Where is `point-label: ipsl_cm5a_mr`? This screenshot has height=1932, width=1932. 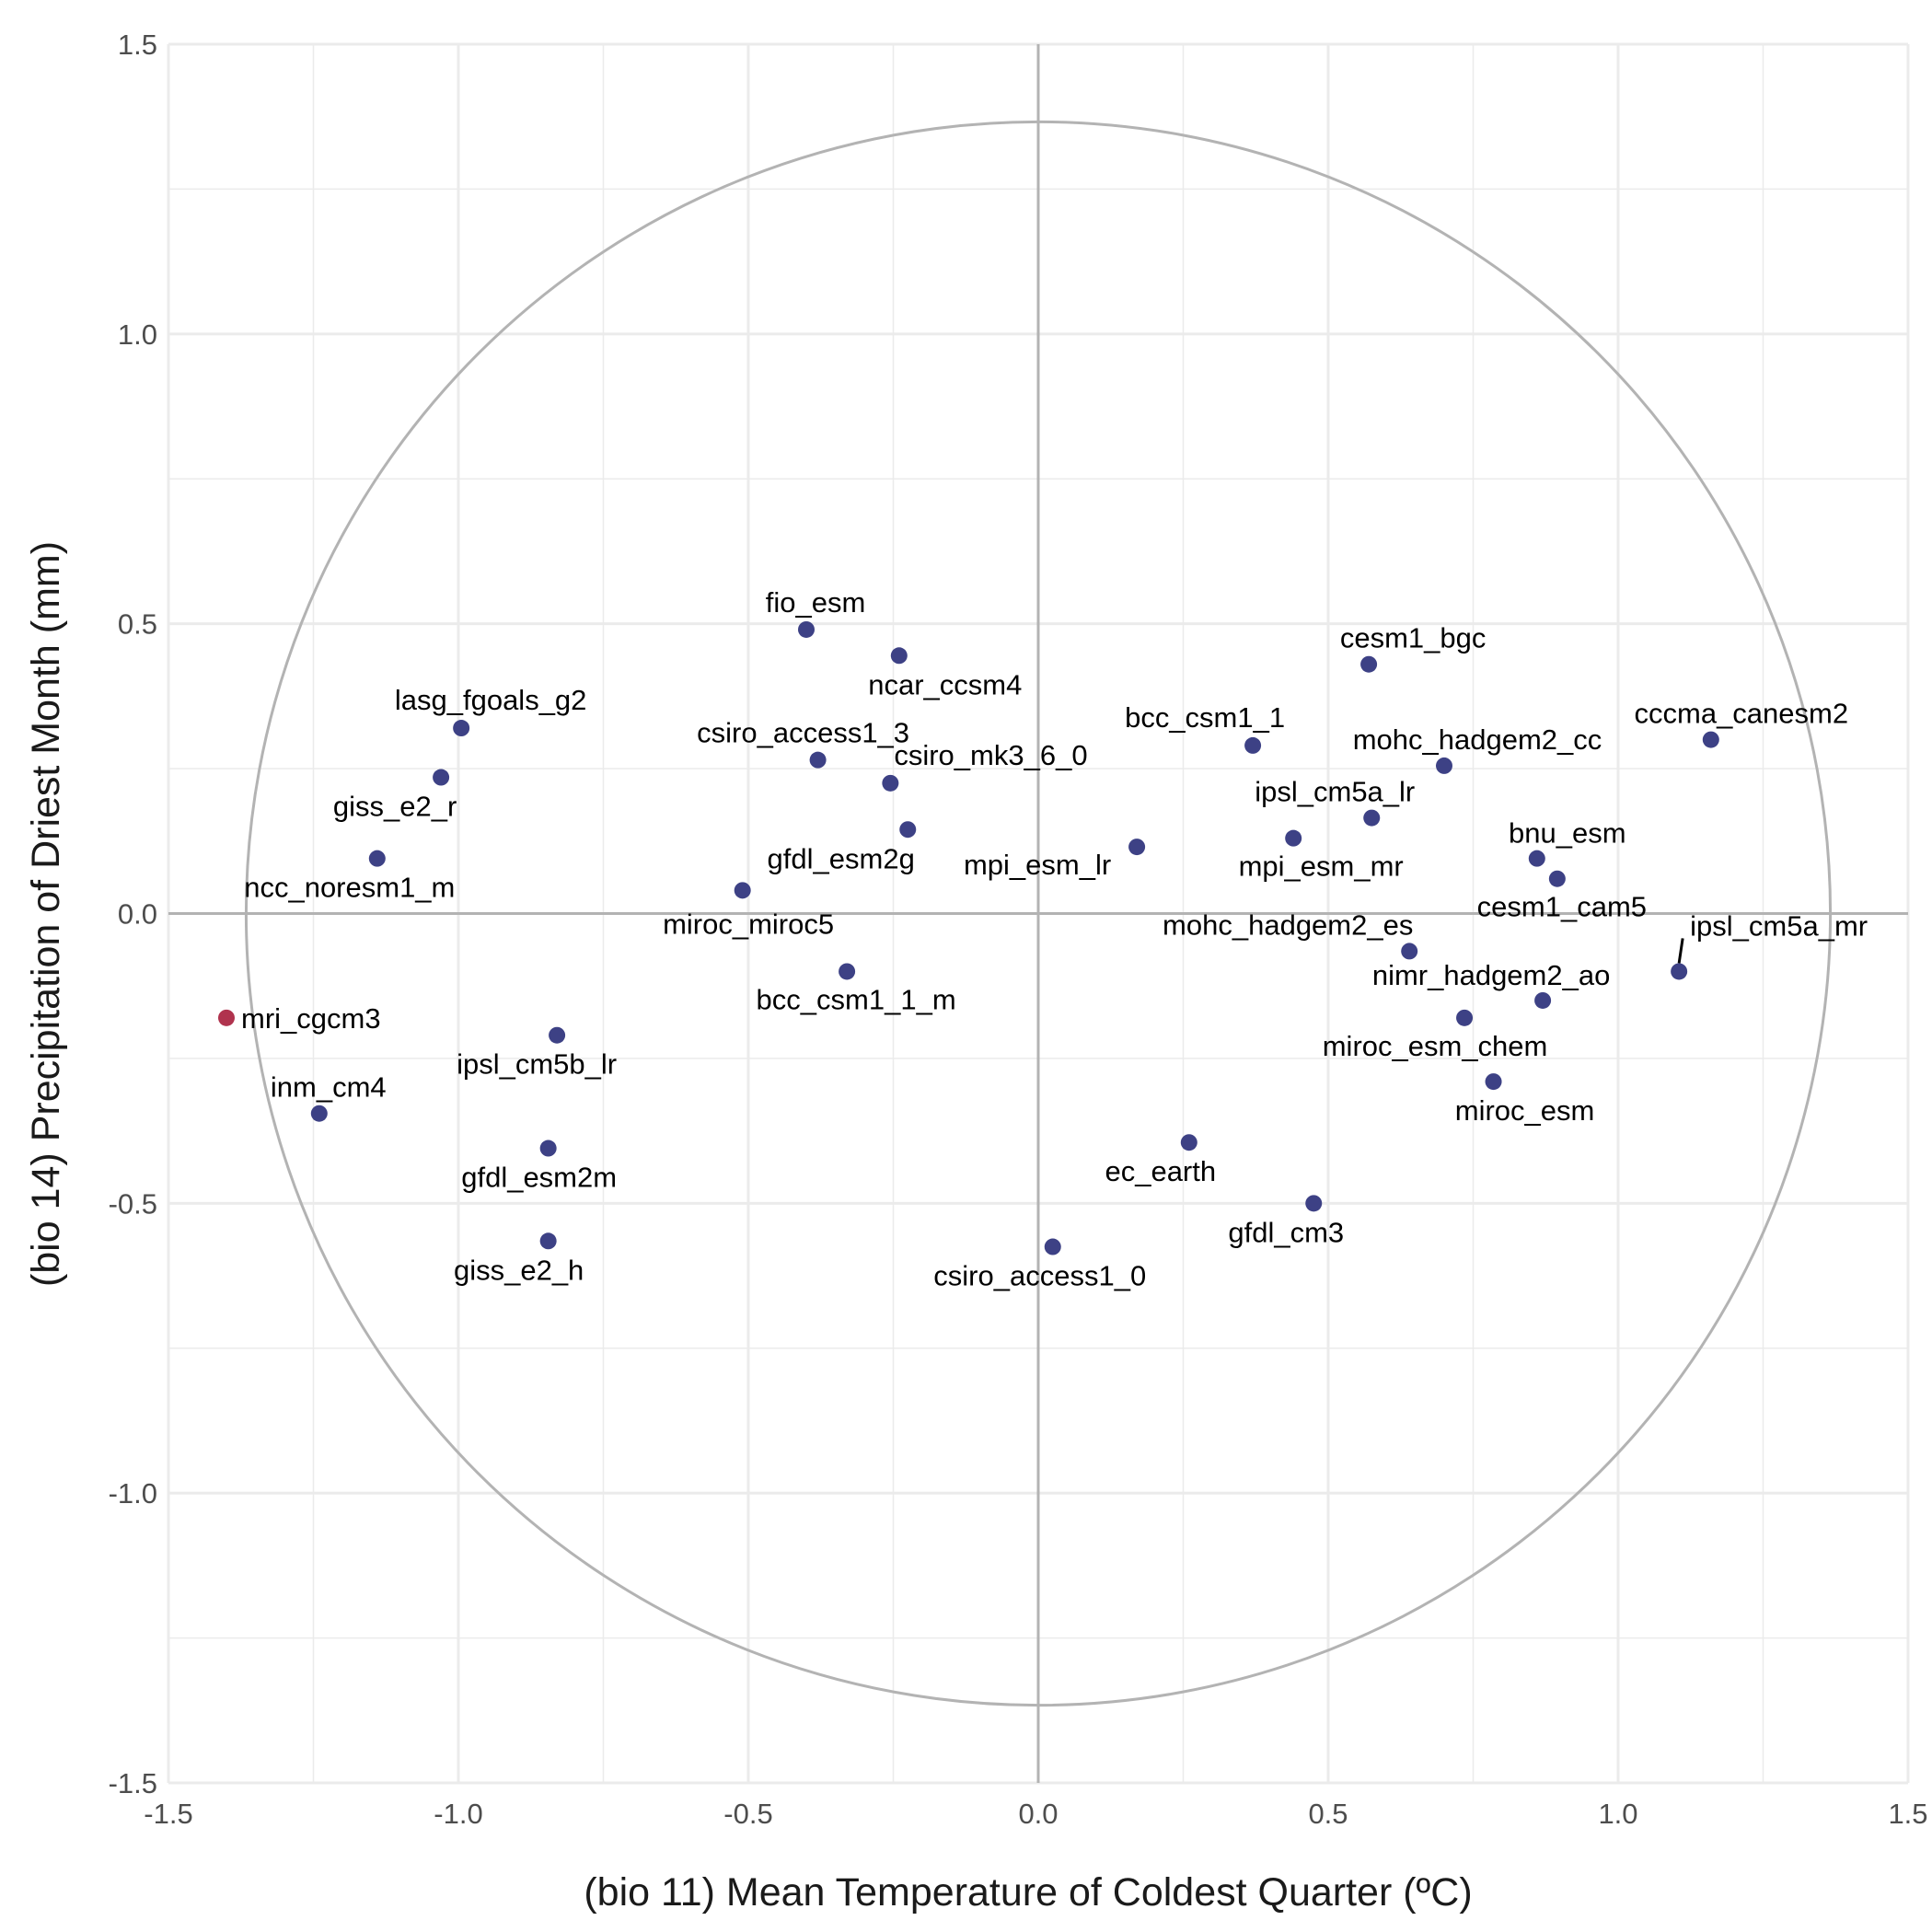
point-label: ipsl_cm5a_mr is located at coordinates (1779, 926).